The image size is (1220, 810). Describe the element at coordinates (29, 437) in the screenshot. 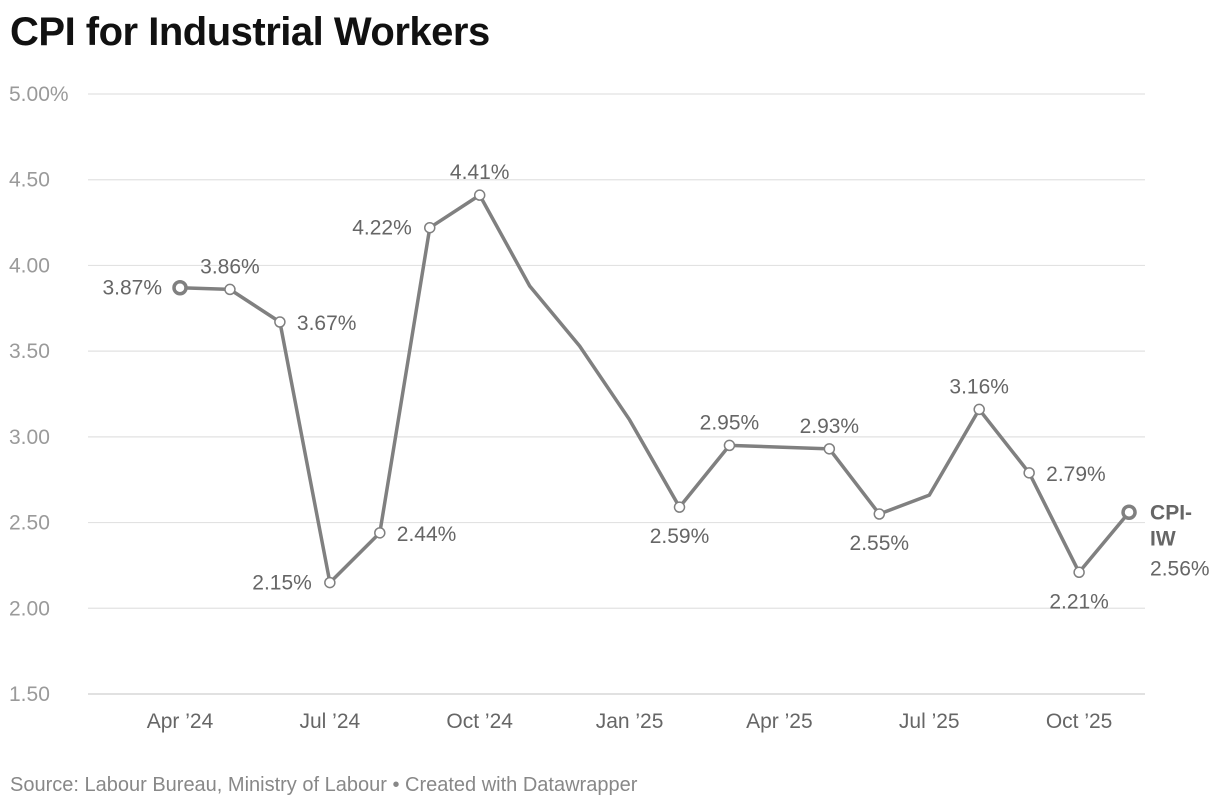

I see `y-tick-label: 3.00` at that location.